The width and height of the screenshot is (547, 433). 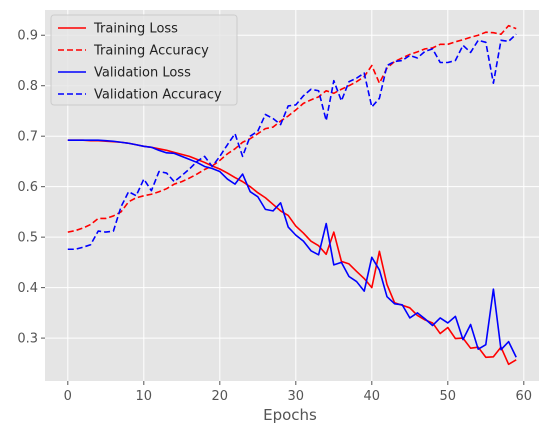 I want to click on legend-item: Validation Loss, so click(x=124, y=73).